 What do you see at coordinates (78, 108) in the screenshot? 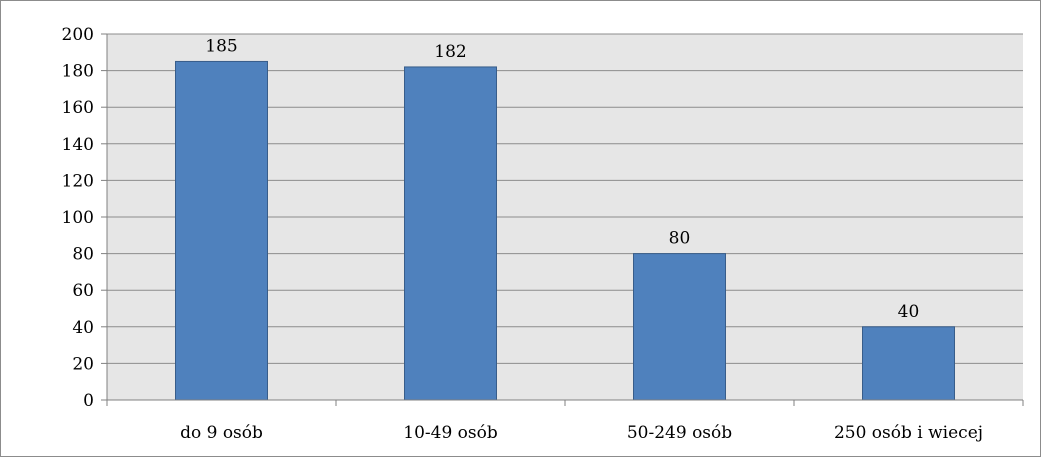
I see `y-tick-label: 160` at bounding box center [78, 108].